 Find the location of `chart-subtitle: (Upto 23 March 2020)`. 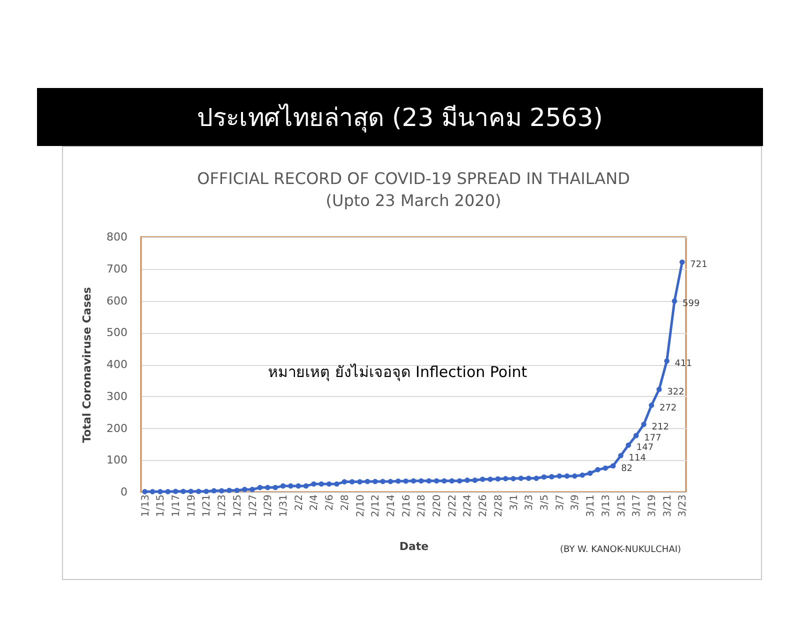

chart-subtitle: (Upto 23 March 2020) is located at coordinates (414, 200).